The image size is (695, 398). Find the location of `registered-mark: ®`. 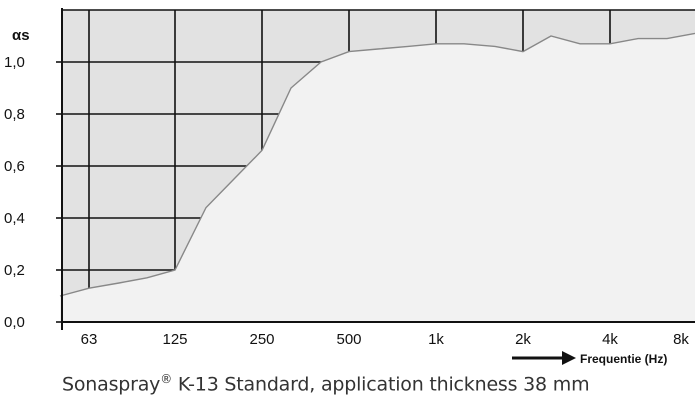

registered-mark: ® is located at coordinates (166, 379).